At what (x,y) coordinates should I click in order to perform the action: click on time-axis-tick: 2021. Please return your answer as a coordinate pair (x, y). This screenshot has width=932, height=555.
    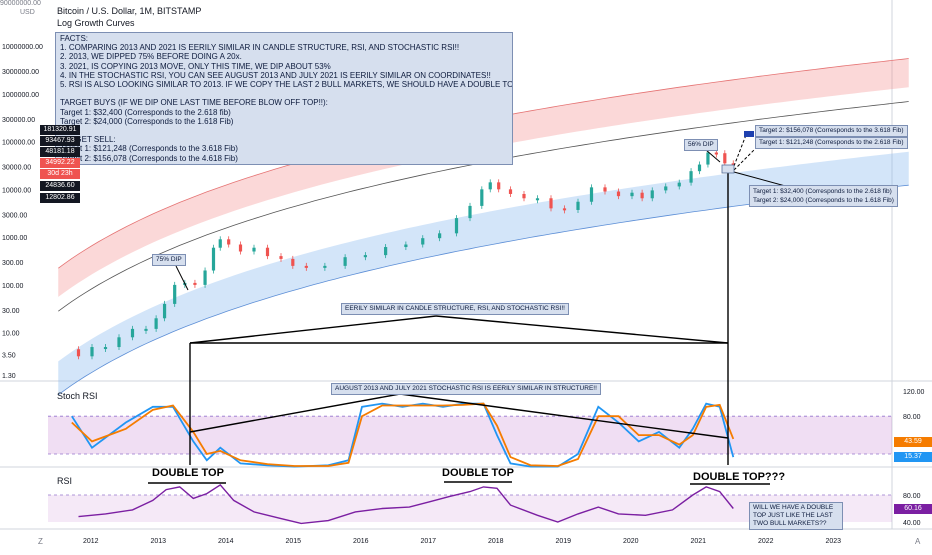
    Looking at the image, I should click on (699, 541).